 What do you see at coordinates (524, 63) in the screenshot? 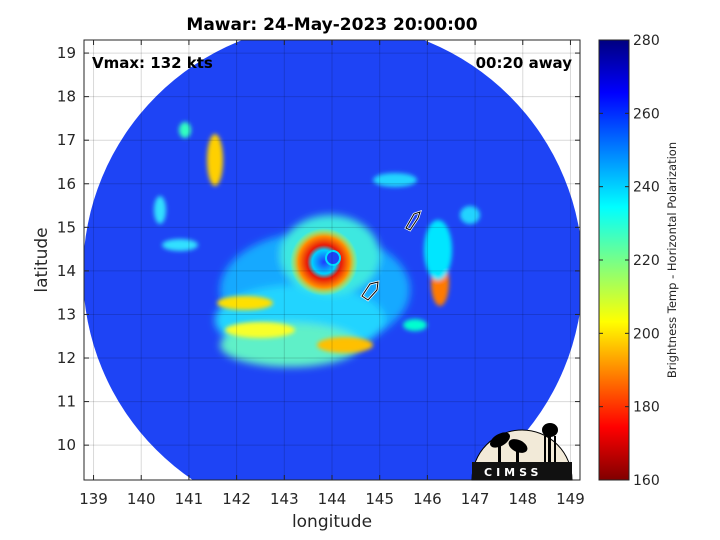
I see `time-offset-label: 00:20 away` at bounding box center [524, 63].